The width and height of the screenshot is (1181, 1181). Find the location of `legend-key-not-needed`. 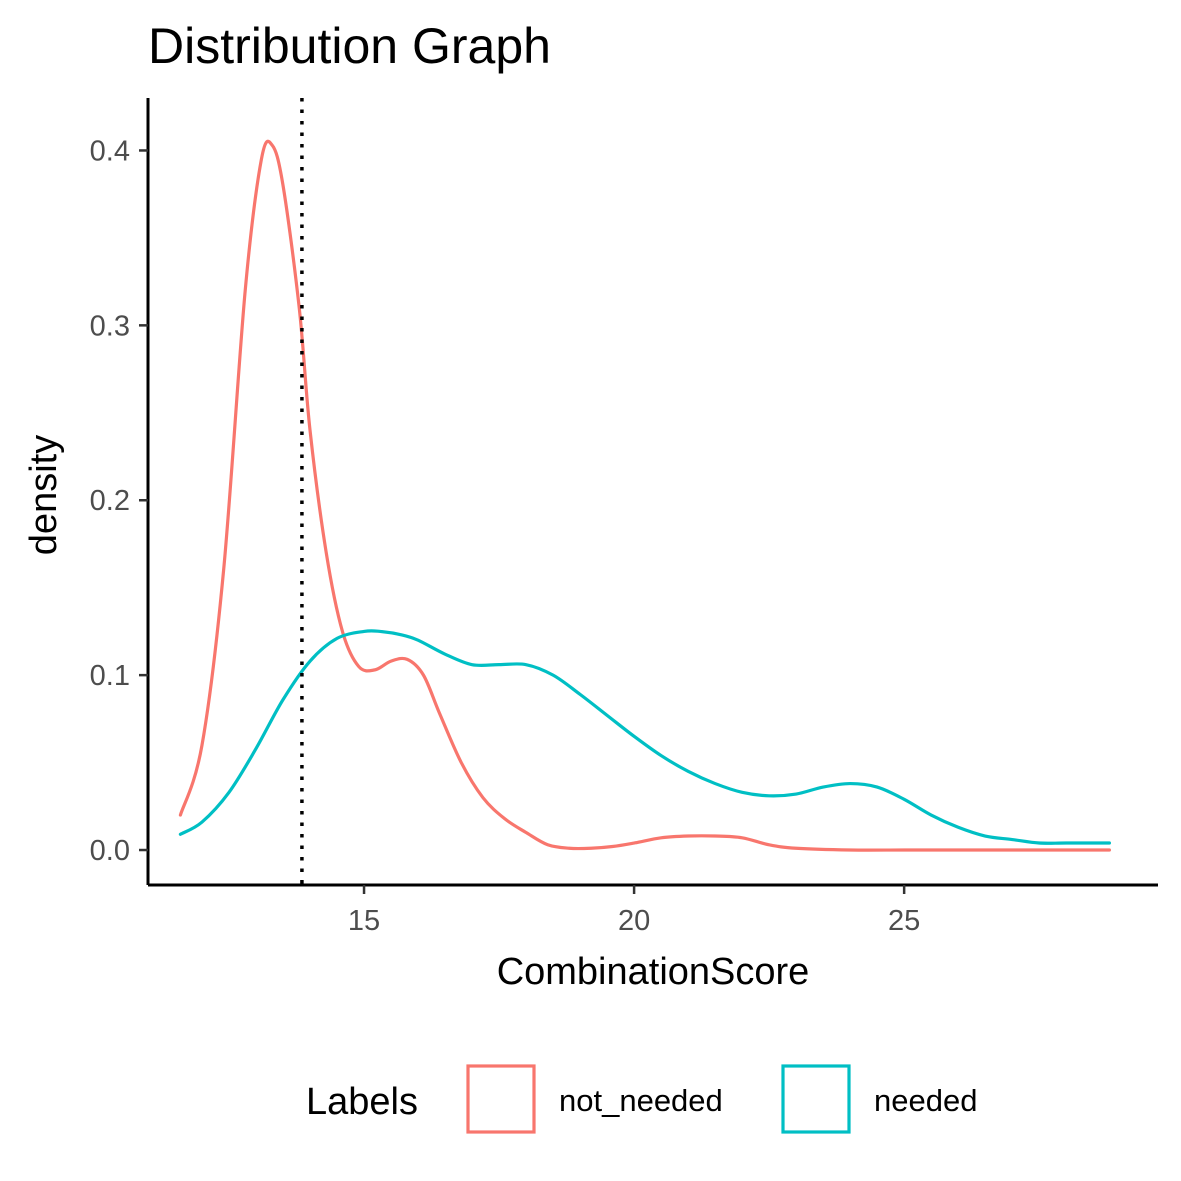

legend-key-not-needed is located at coordinates (501, 1099).